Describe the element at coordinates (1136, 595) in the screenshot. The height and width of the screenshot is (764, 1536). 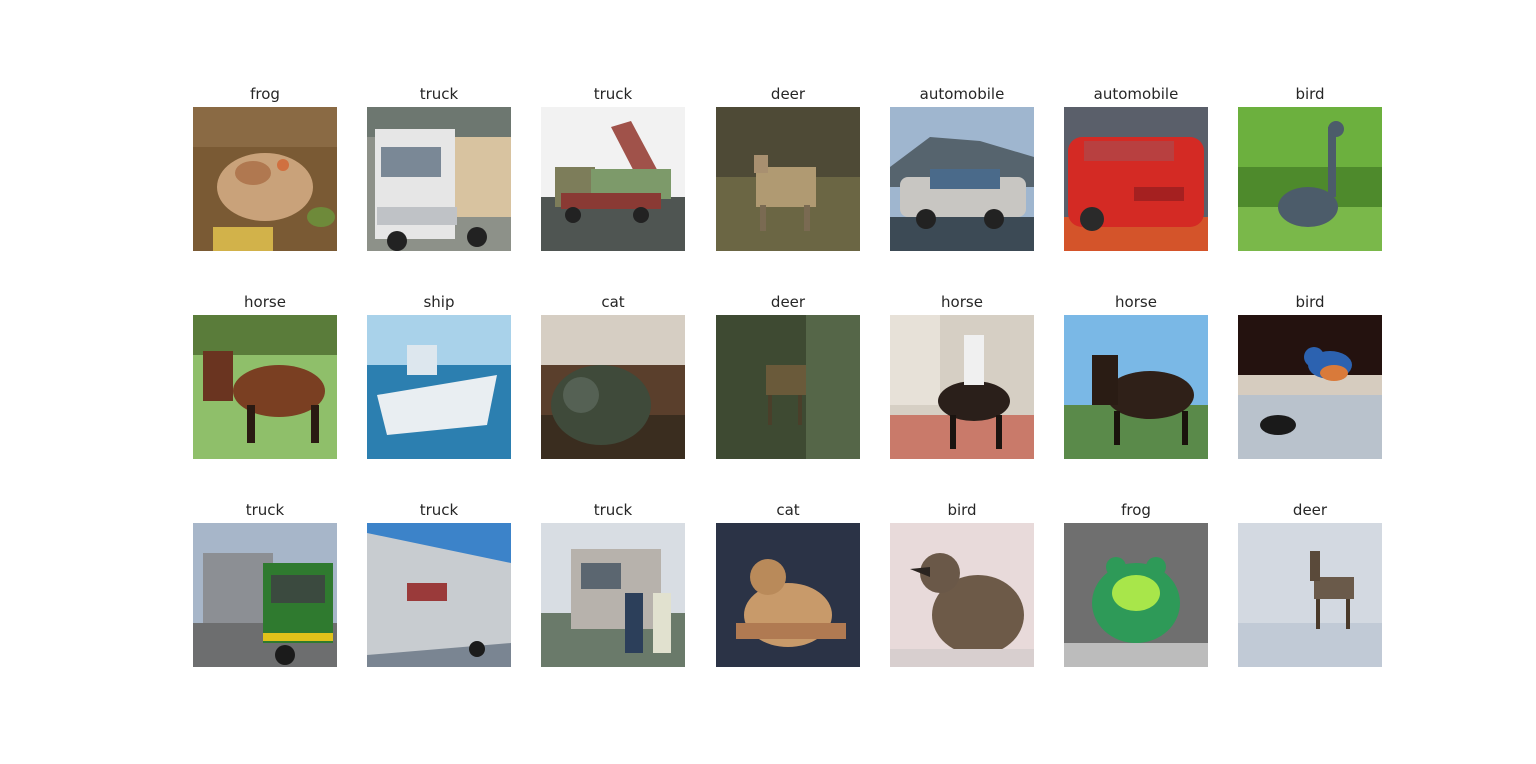
I see `frog-statue-photo-icon` at that location.